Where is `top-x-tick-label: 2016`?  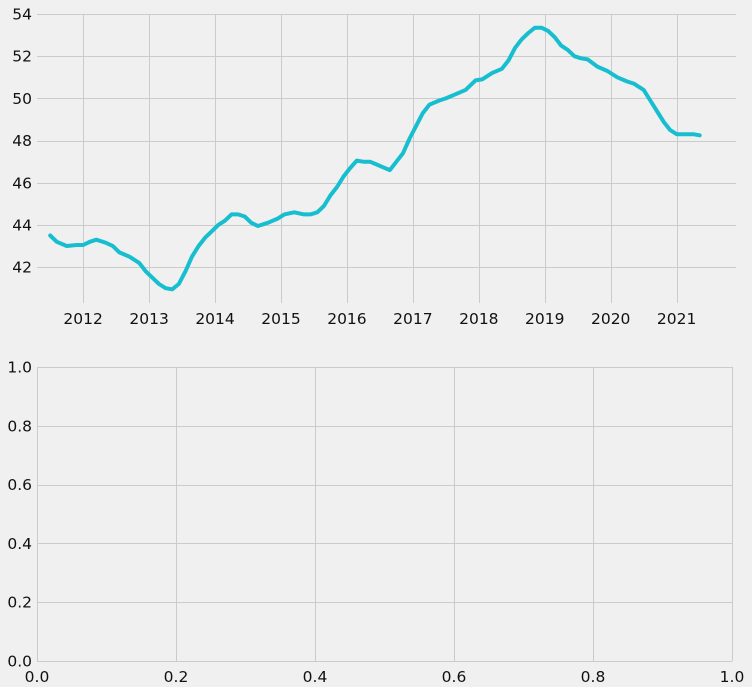 top-x-tick-label: 2016 is located at coordinates (346, 319).